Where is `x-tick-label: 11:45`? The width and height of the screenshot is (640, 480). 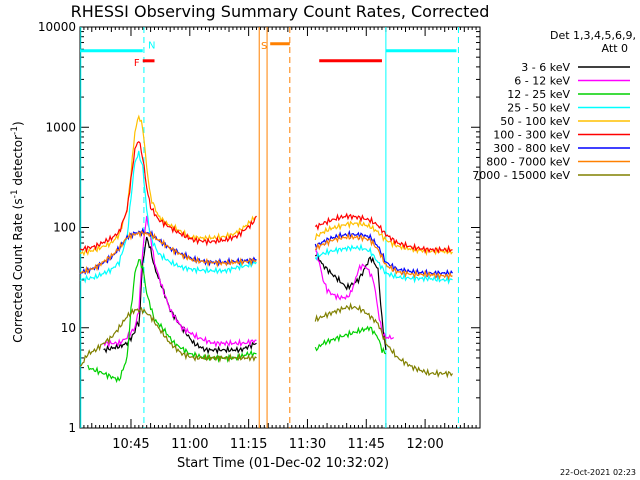 x-tick-label: 11:45 is located at coordinates (366, 444).